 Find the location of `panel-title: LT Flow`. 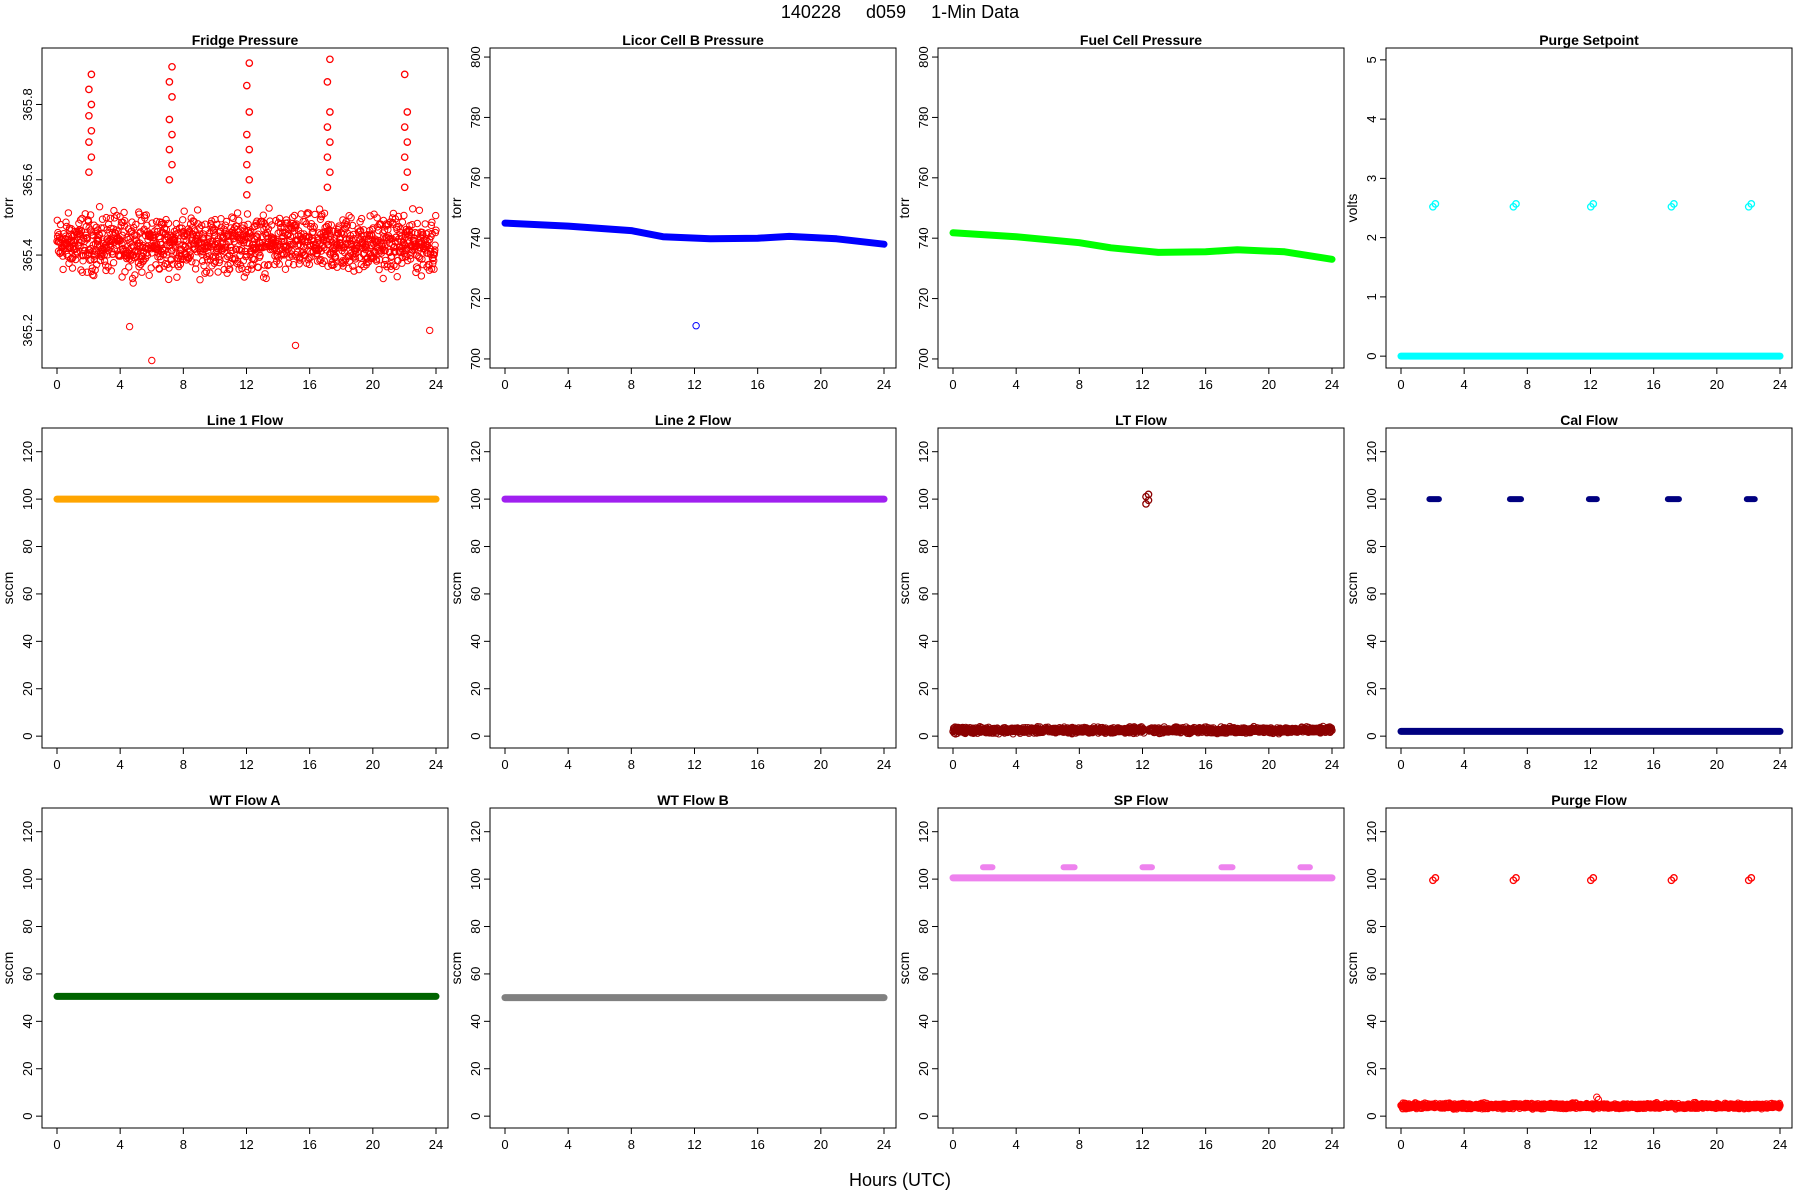

panel-title: LT Flow is located at coordinates (1141, 420).